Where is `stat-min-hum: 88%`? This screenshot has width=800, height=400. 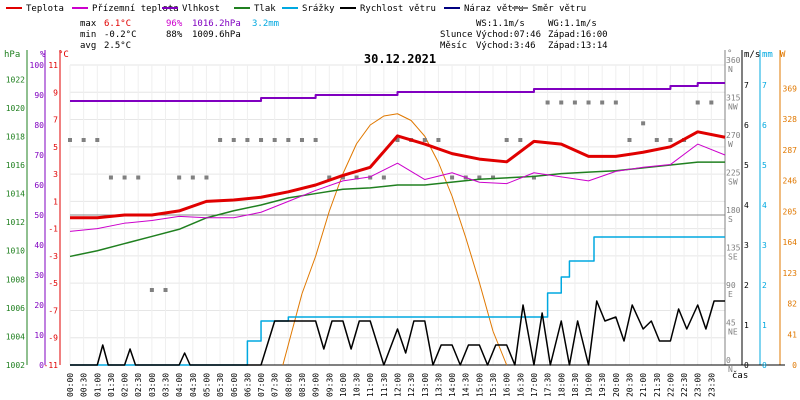 stat-min-hum: 88% is located at coordinates (174, 35).